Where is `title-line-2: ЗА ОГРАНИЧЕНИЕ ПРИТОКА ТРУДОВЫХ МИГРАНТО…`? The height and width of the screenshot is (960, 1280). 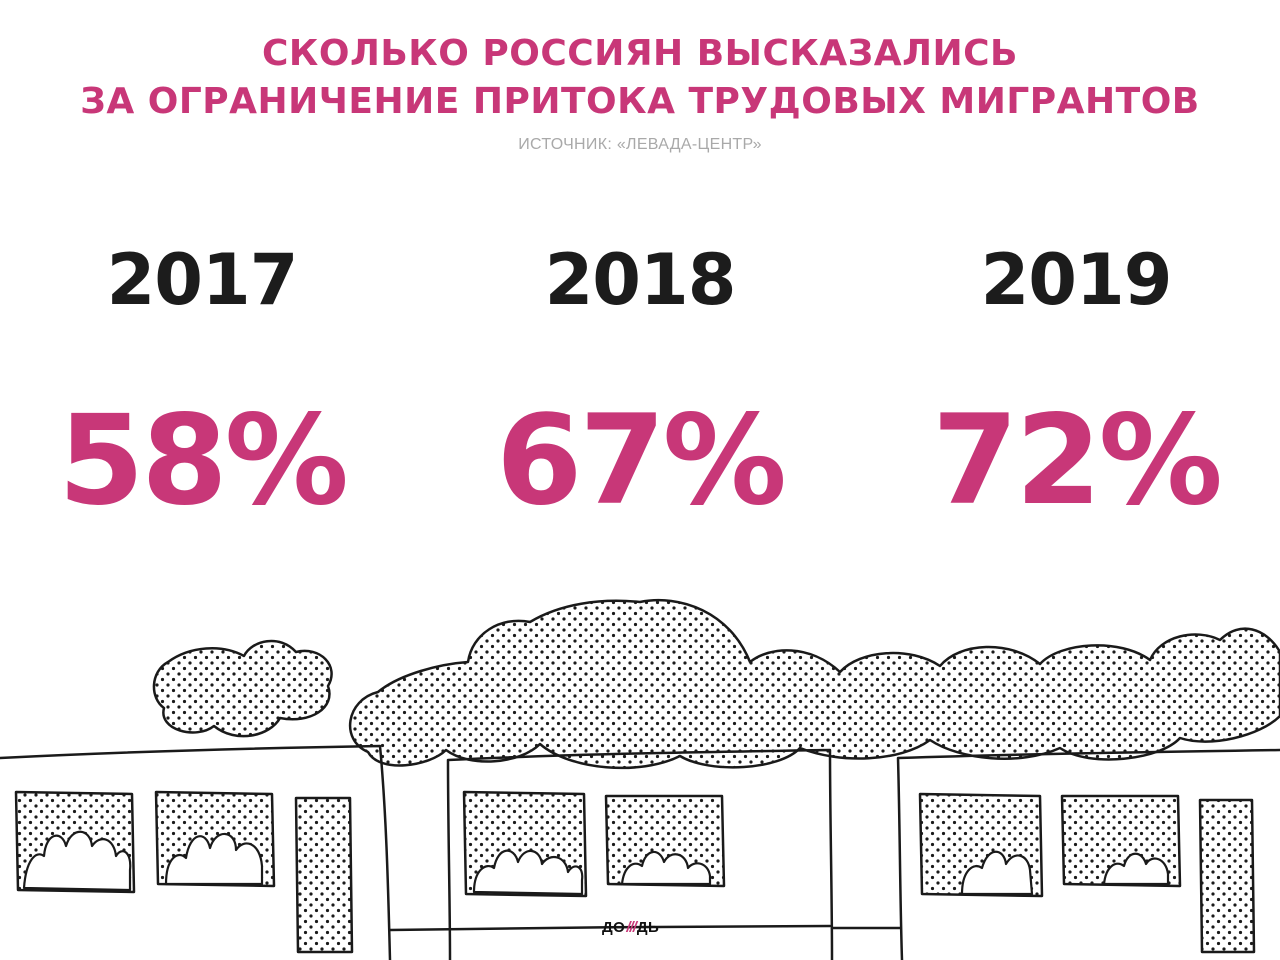 title-line-2: ЗА ОГРАНИЧЕНИЕ ПРИТОКА ТРУДОВЫХ МИГРАНТО… is located at coordinates (640, 101).